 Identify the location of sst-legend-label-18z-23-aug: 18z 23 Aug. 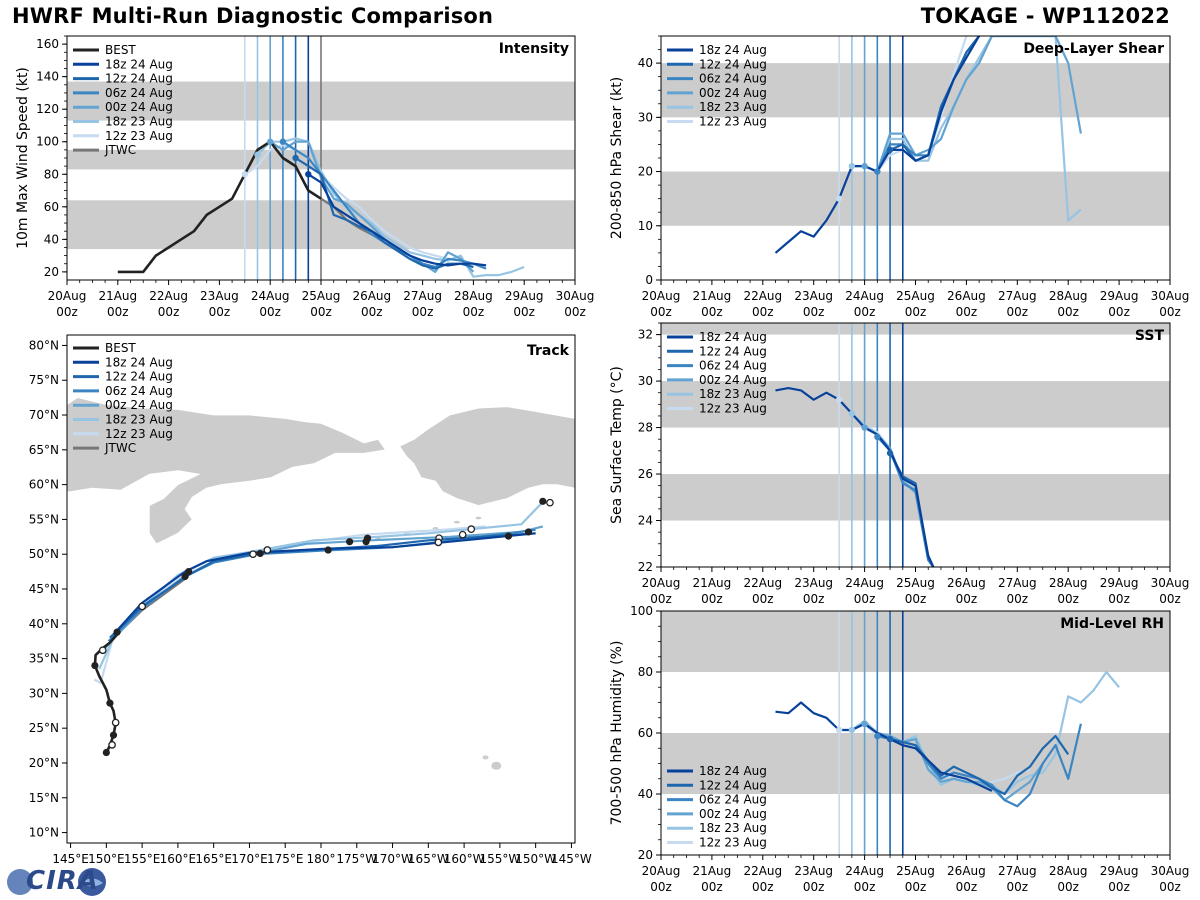
(733, 394).